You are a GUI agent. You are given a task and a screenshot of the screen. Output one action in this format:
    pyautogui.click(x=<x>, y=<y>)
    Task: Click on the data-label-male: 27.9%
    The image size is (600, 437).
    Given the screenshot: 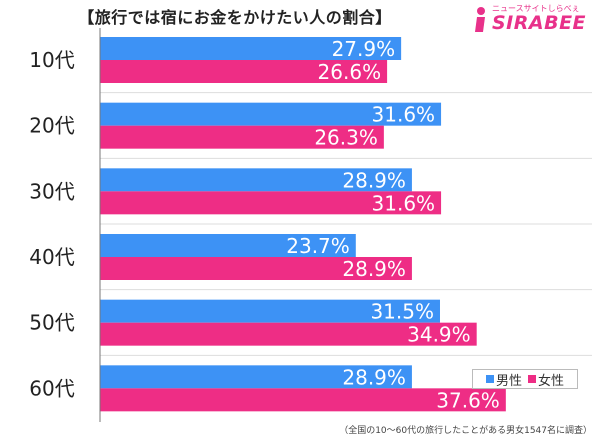 What is the action you would take?
    pyautogui.click(x=364, y=49)
    